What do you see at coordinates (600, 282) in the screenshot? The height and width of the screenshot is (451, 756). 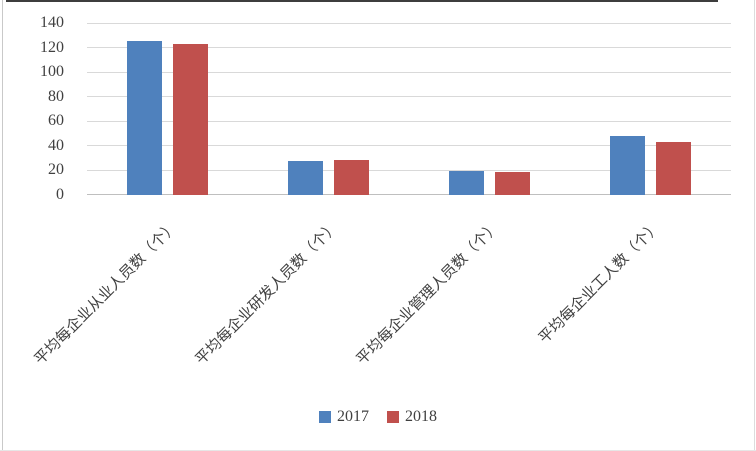 I see `x-category-label: 平均每企业工人数（个）` at bounding box center [600, 282].